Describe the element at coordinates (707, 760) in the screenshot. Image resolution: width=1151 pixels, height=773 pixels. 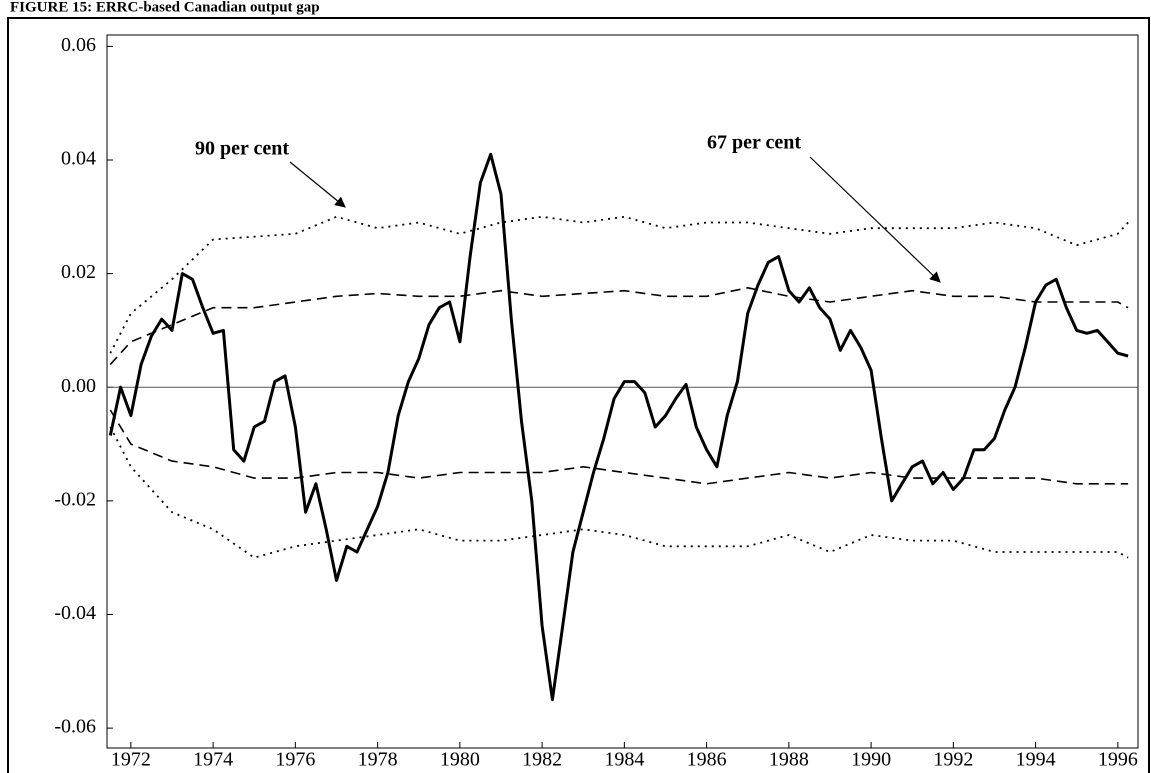
I see `x-tick-label: 1986` at that location.